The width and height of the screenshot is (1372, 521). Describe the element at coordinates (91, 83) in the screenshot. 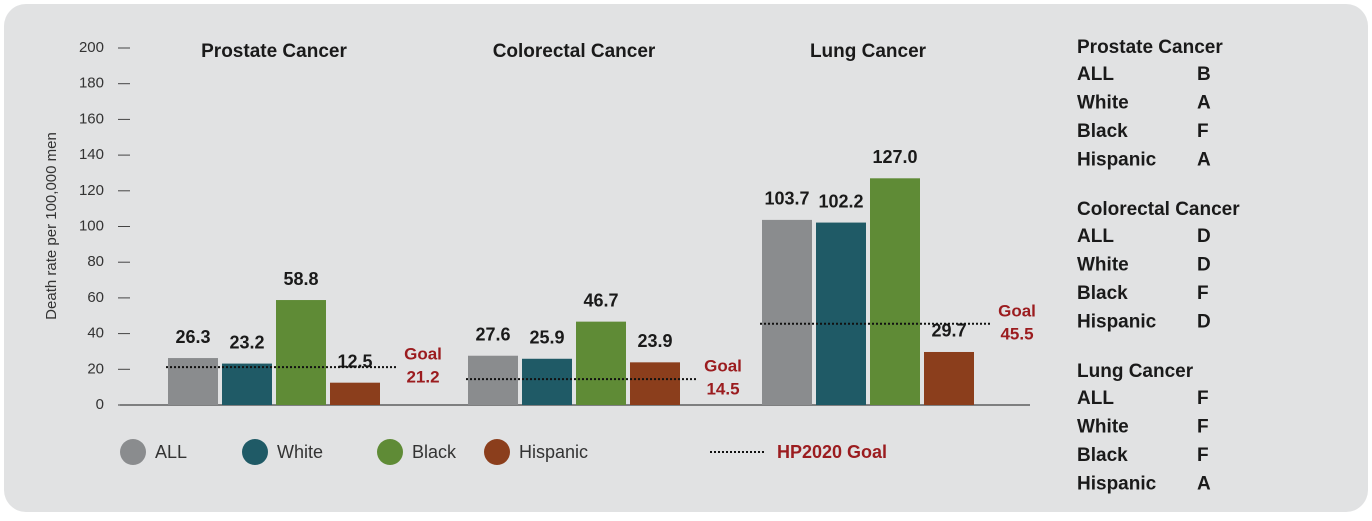

I see `y-tick-label: 180` at that location.